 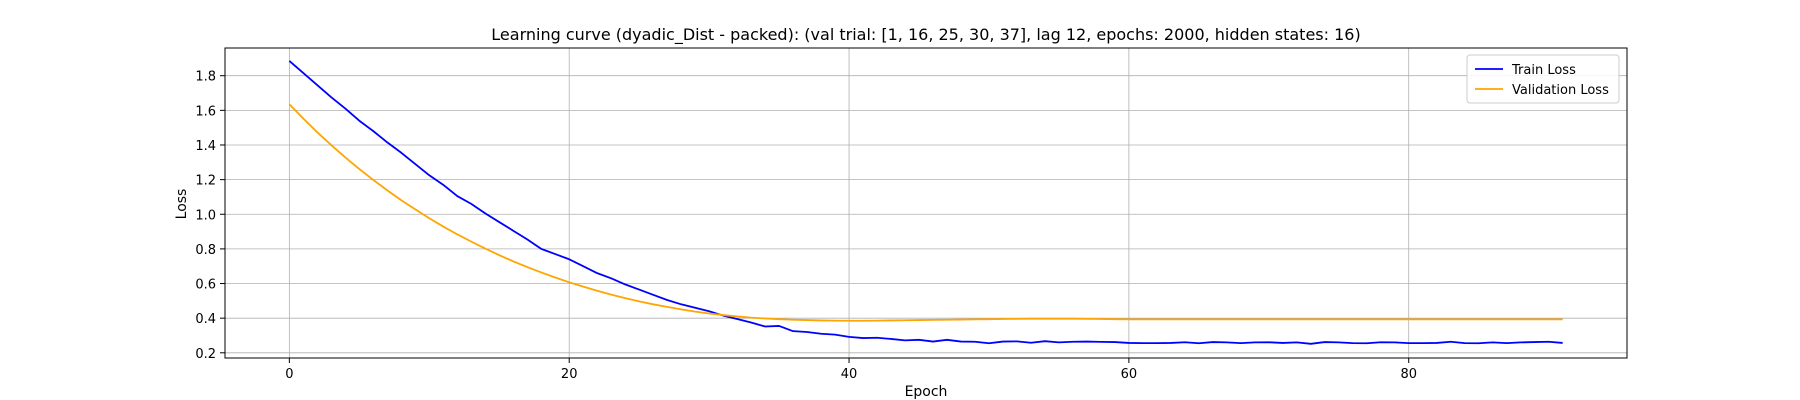 What do you see at coordinates (205, 111) in the screenshot?
I see `y-tick-label: 1.6` at bounding box center [205, 111].